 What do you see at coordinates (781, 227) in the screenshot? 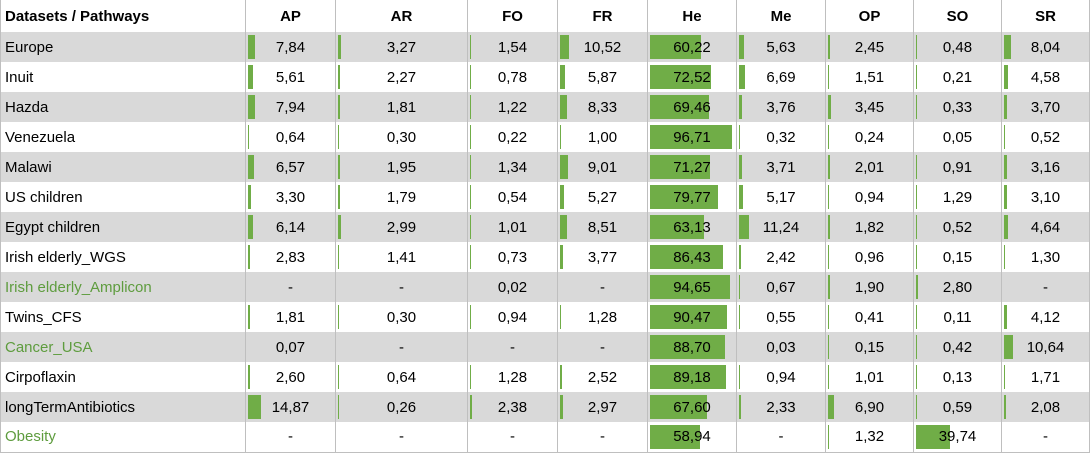
I see `cell: 11,24` at bounding box center [781, 227].